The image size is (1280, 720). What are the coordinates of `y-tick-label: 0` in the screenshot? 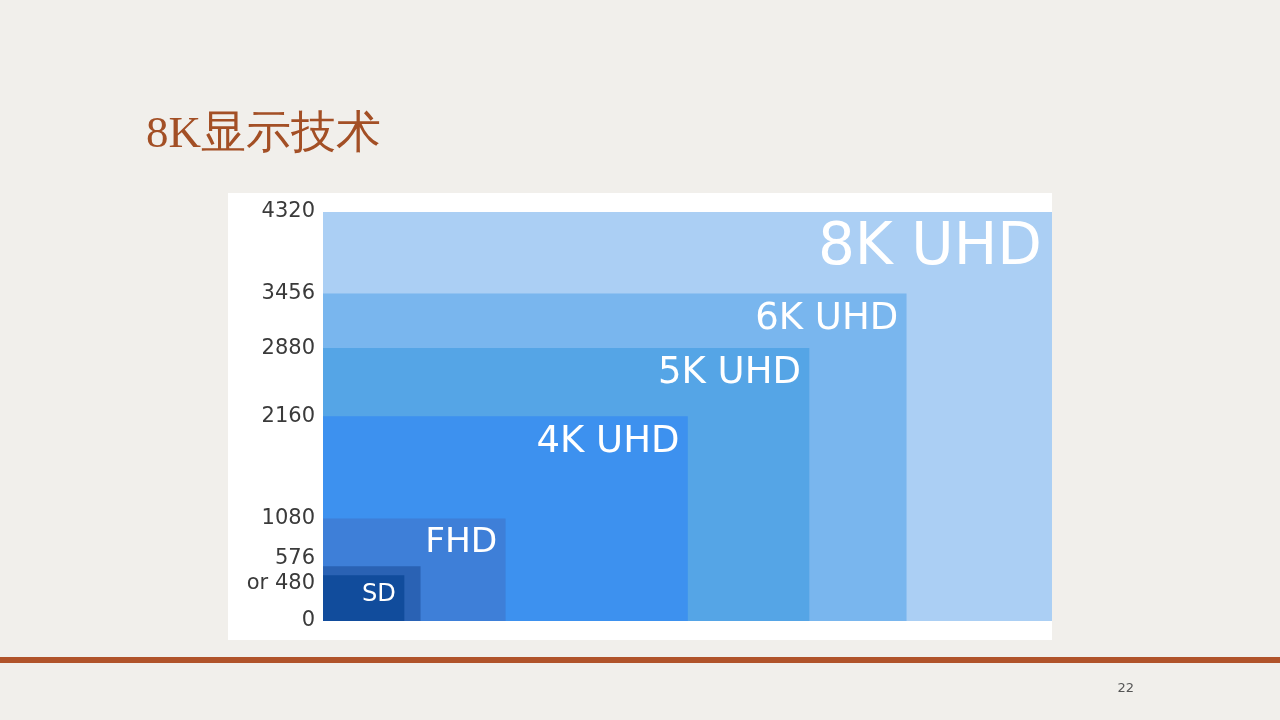 It's located at (308, 619).